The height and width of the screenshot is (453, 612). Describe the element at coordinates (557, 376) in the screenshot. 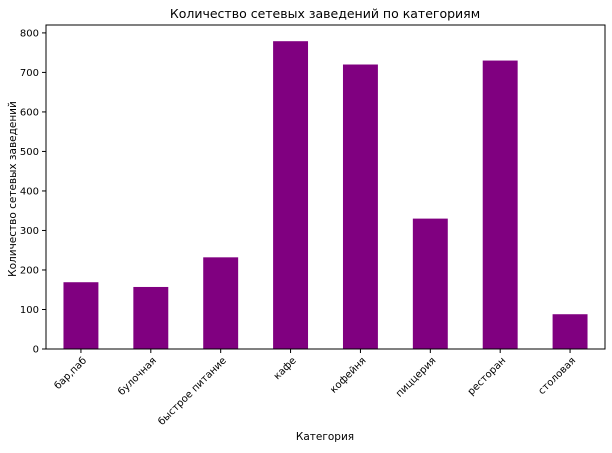

I see `x-tick-label: столовая` at that location.